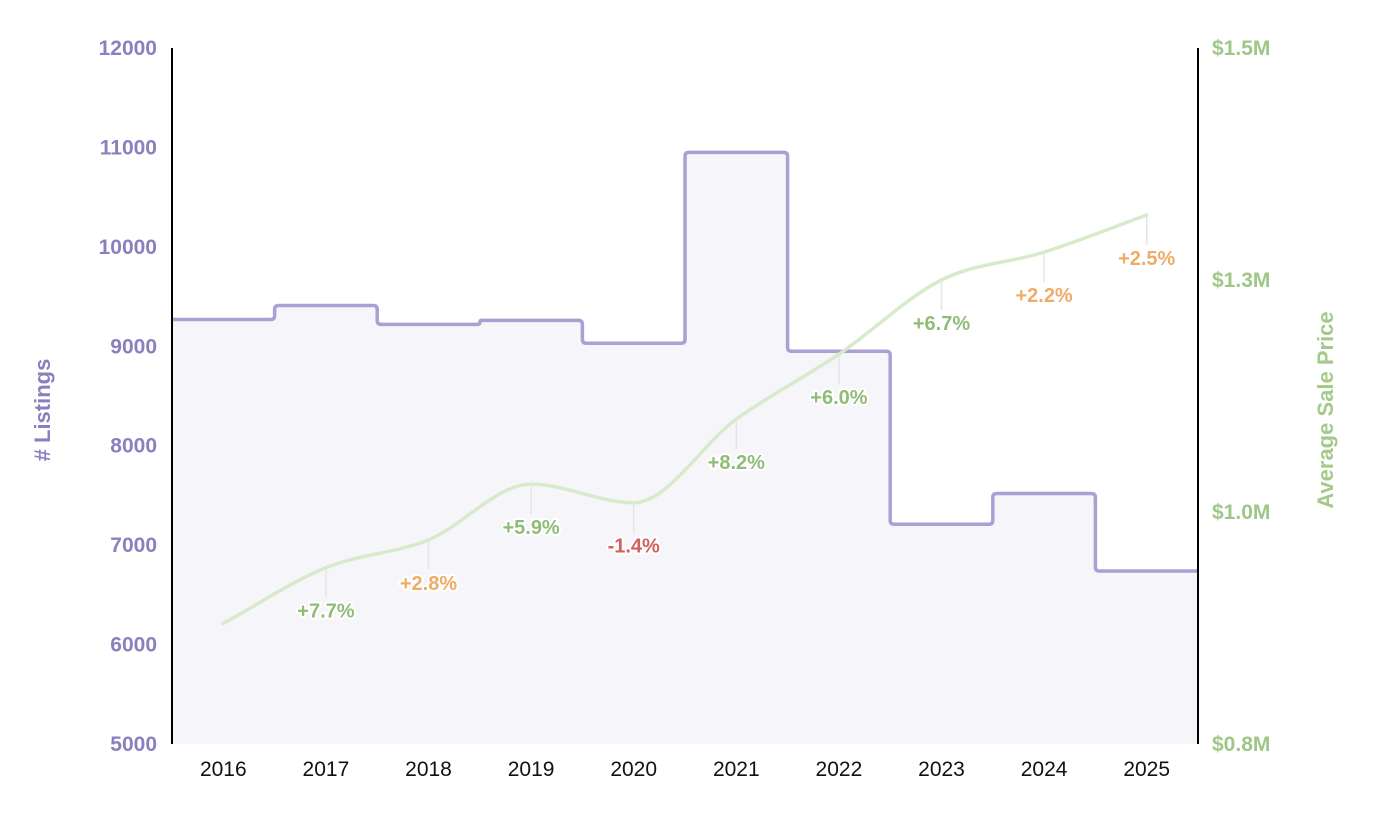  What do you see at coordinates (736, 463) in the screenshot?
I see `pct-change-label: +8.2%` at bounding box center [736, 463].